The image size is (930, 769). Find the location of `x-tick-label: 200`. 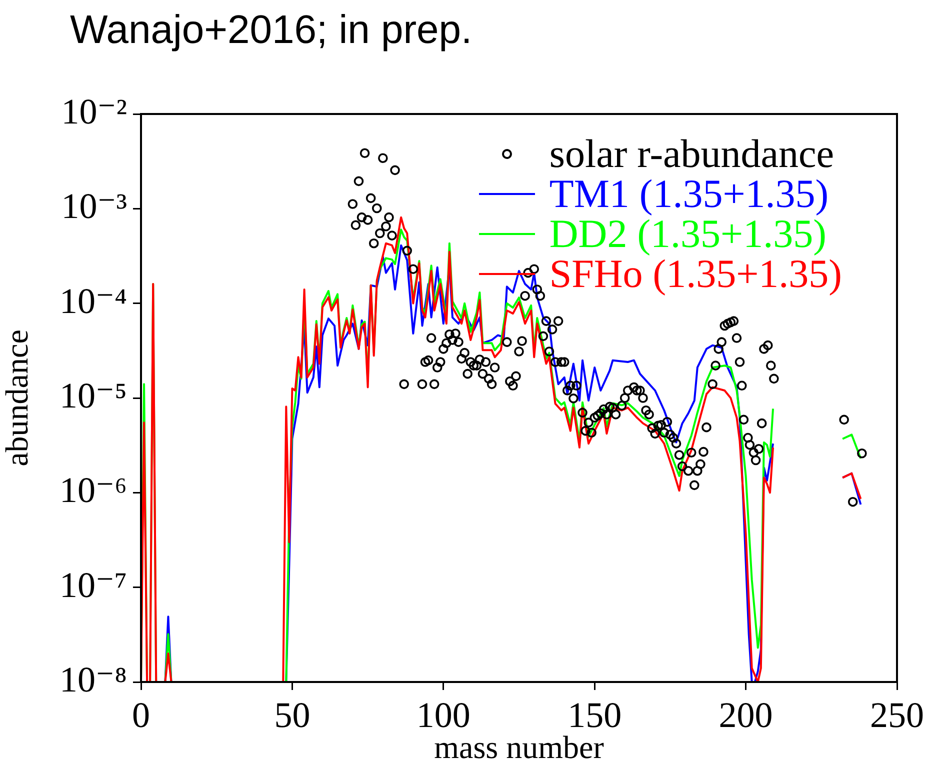

x-tick-label: 200 is located at coordinates (745, 715).